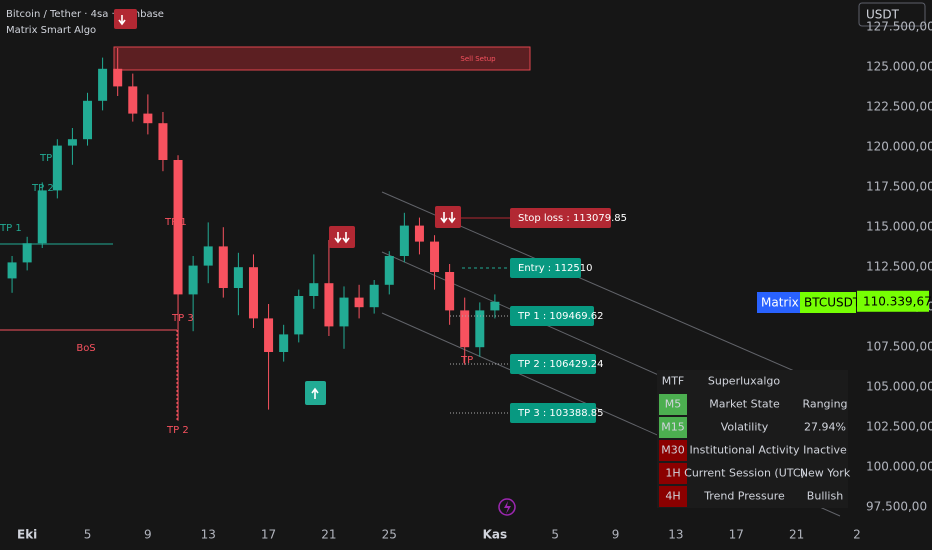 The height and width of the screenshot is (550, 932). What do you see at coordinates (328, 535) in the screenshot?
I see `x-tick-label: 21` at bounding box center [328, 535].